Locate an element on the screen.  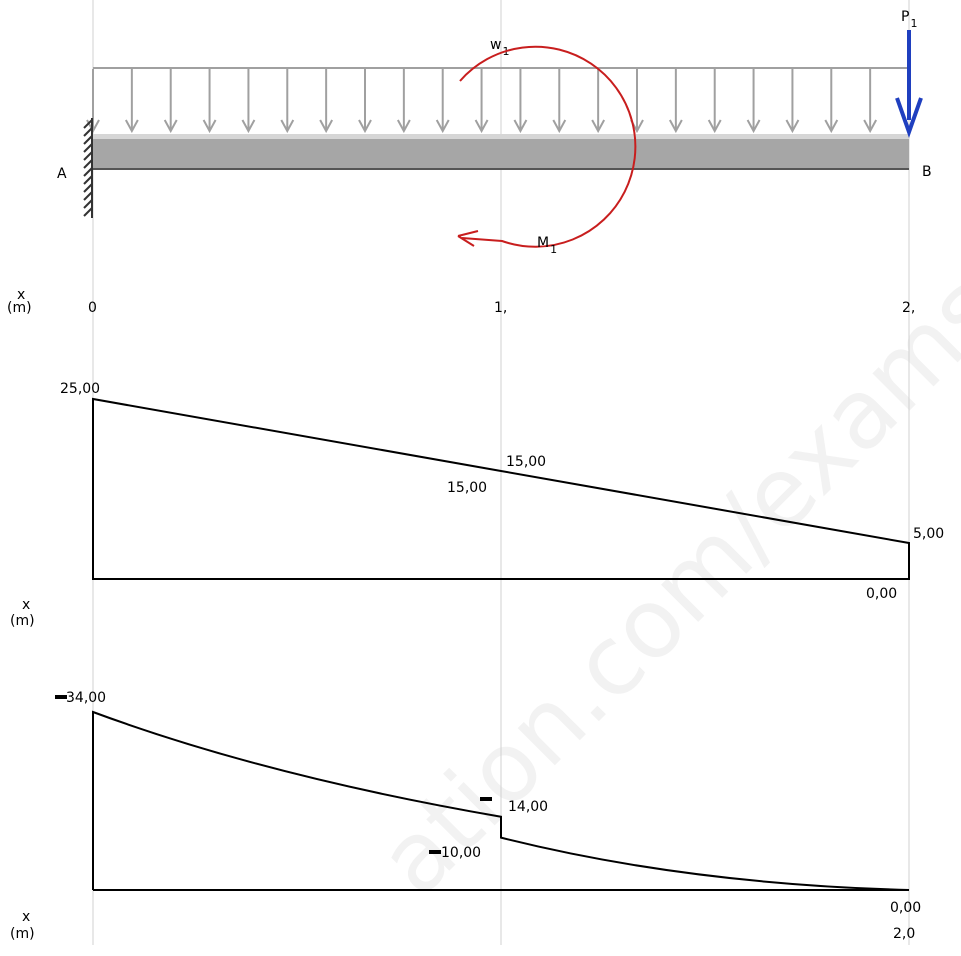
beam-x-axis: x (m) 0 1, 2, is located at coordinates (461, 301).